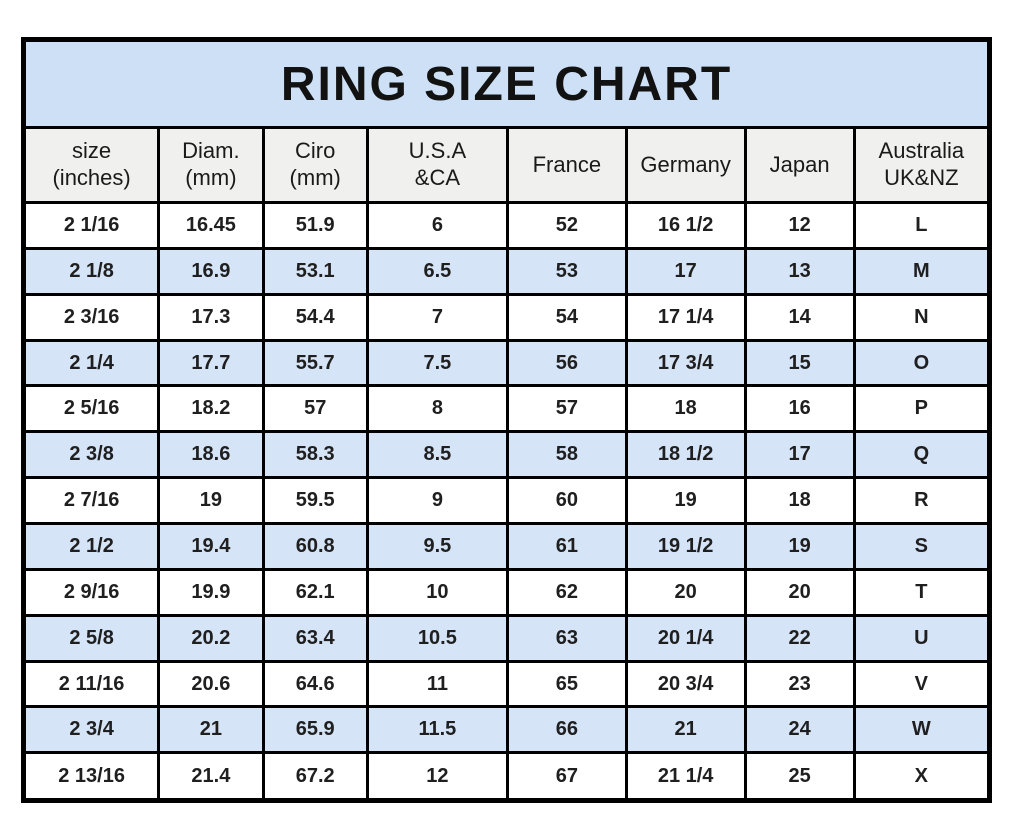  I want to click on table-cell: 60, so click(566, 501).